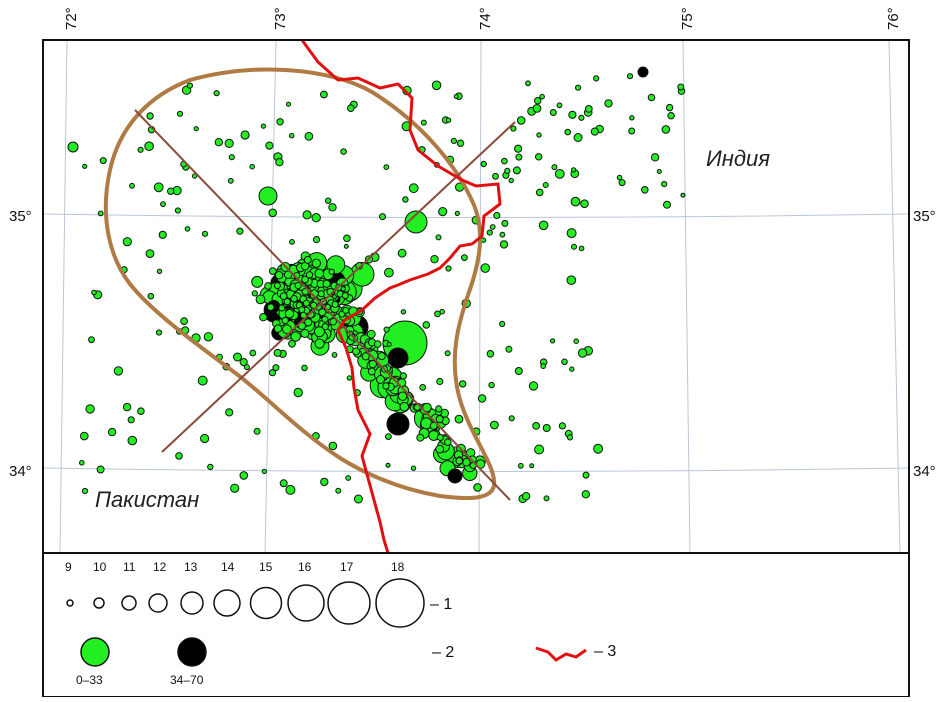 This screenshot has width=943, height=702. Describe the element at coordinates (485, 18) in the screenshot. I see `lon-label-74: 74°` at that location.